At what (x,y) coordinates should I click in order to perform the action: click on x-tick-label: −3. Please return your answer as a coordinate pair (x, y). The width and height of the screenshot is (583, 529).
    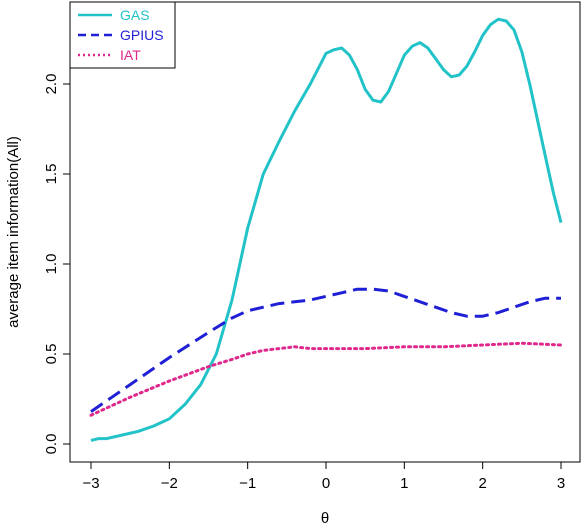
    Looking at the image, I should click on (90, 483).